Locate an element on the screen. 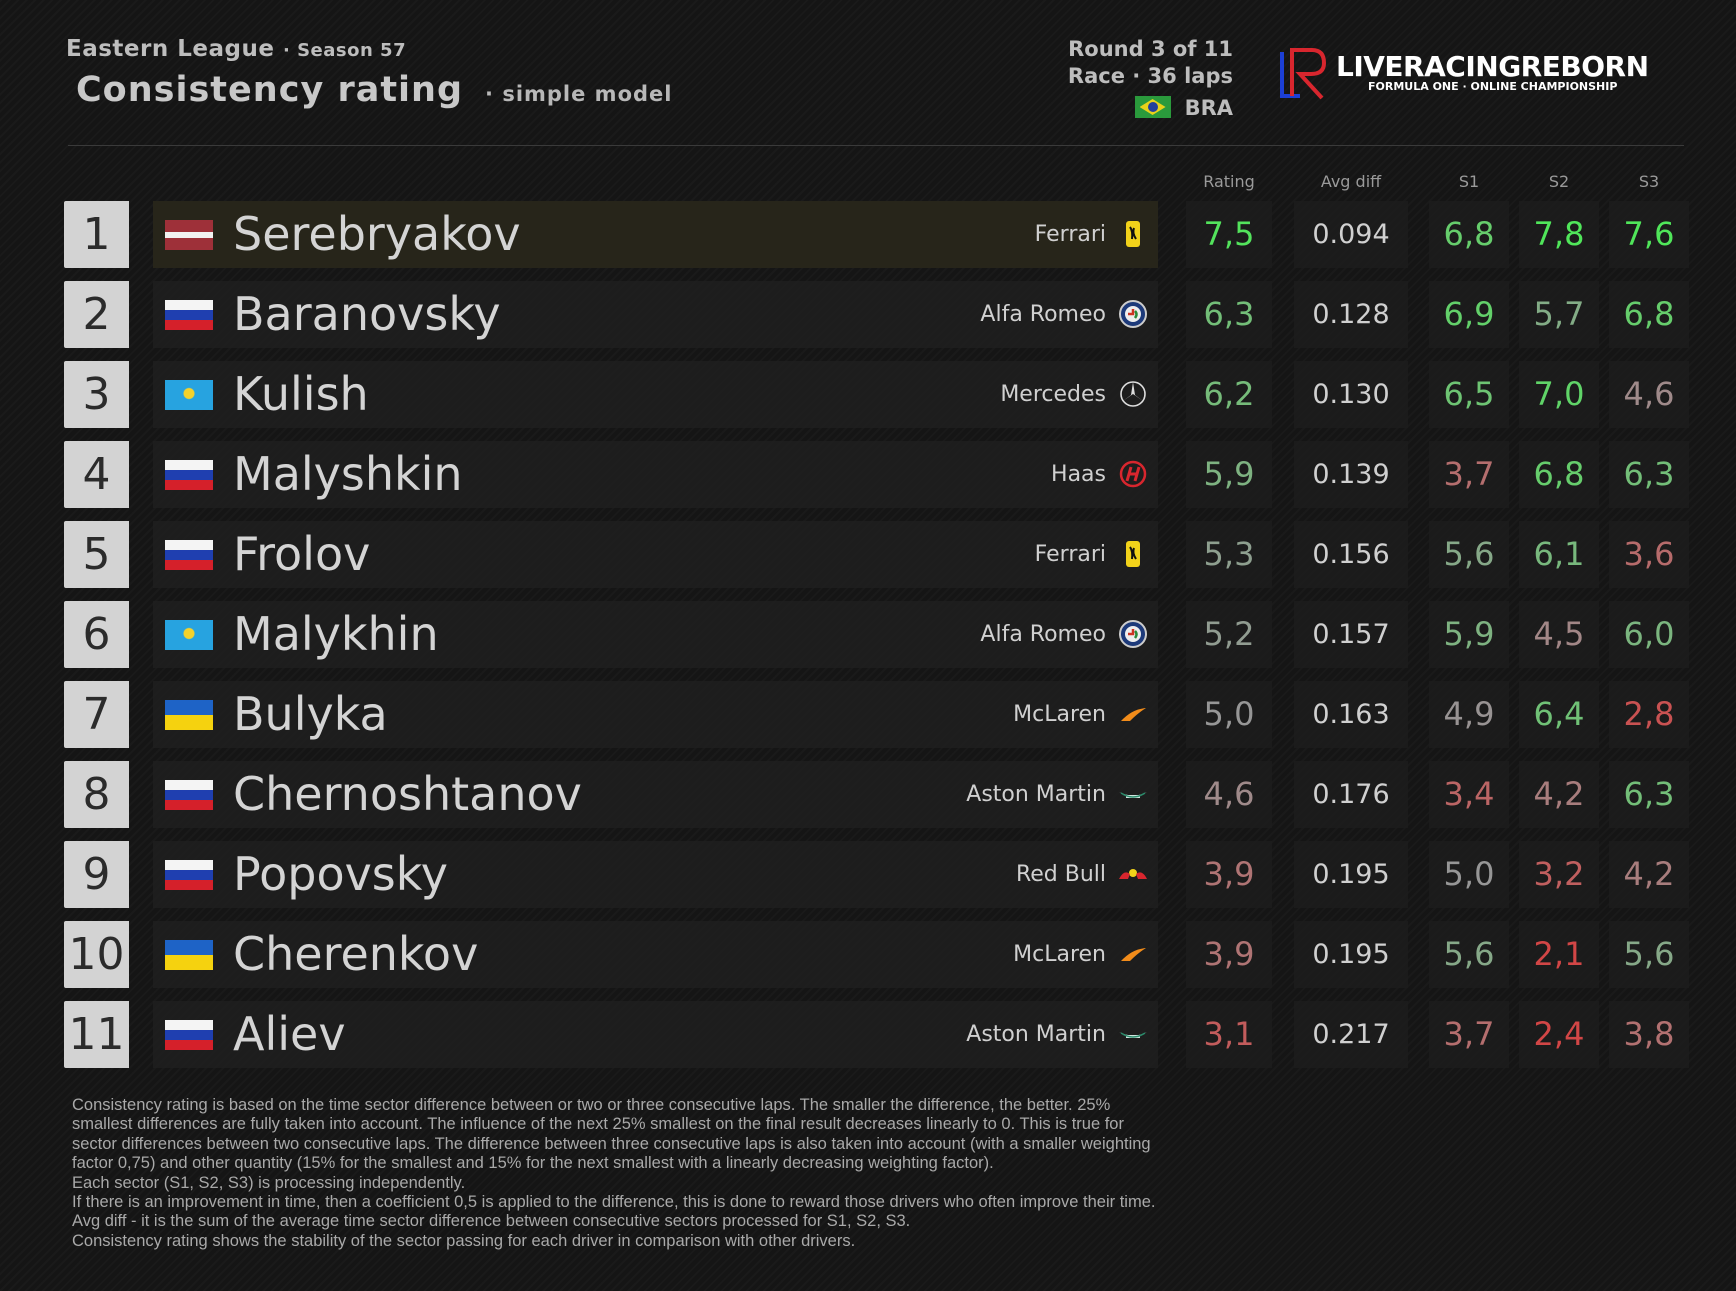  driver-name: Malykhin is located at coordinates (336, 634).